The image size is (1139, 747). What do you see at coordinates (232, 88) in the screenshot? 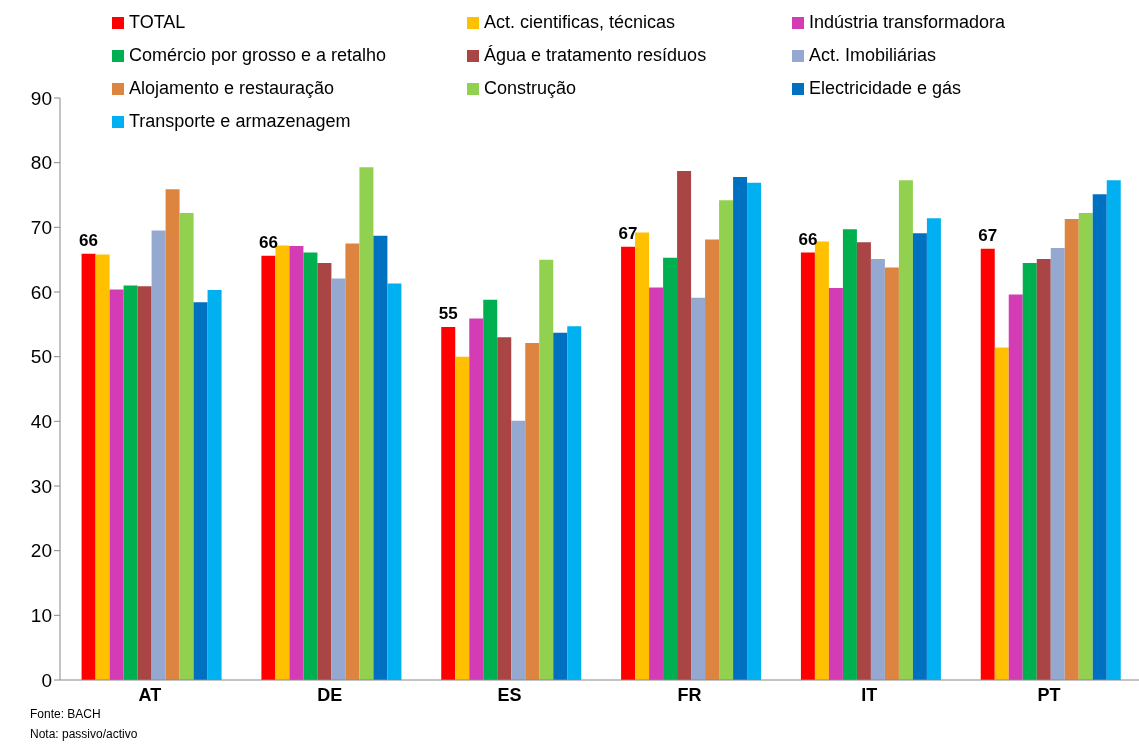
I see `legend-label: Alojamento e restauração` at bounding box center [232, 88].